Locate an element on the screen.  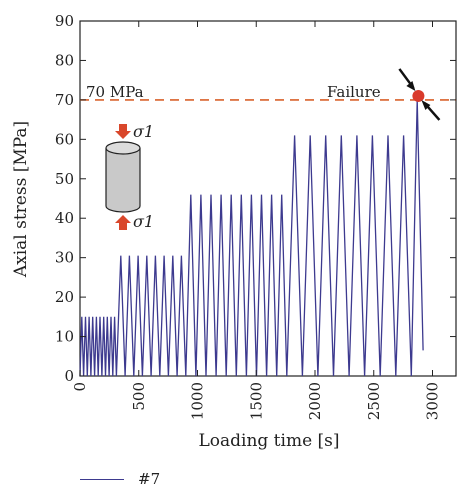
y-tick-label: 0 is located at coordinates (69, 376).